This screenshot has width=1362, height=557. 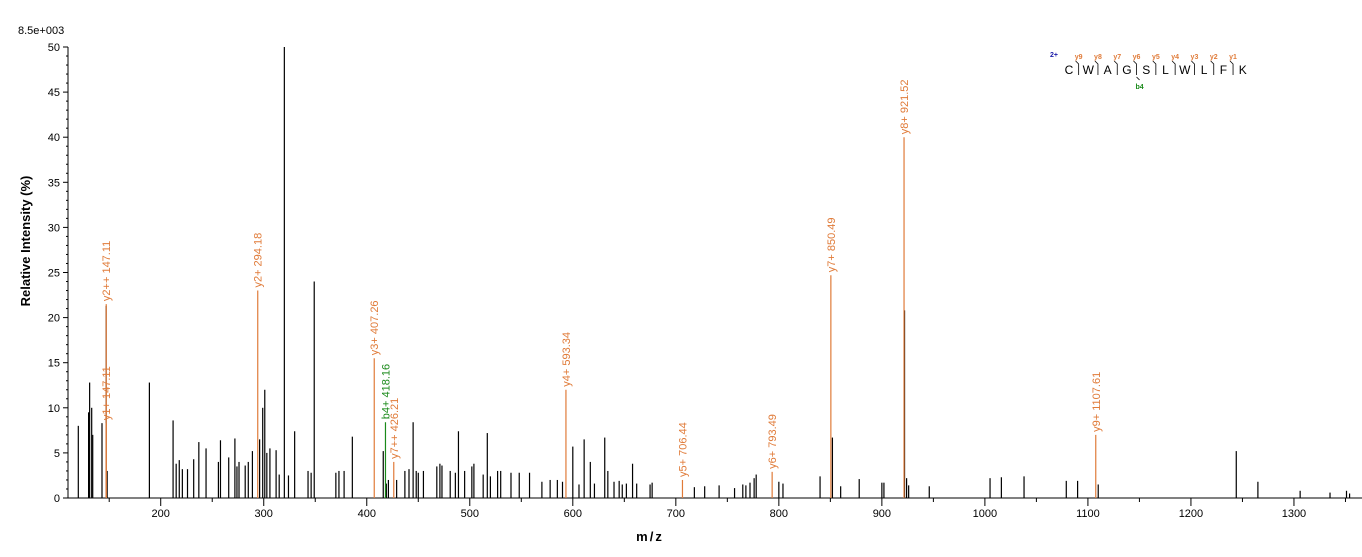 What do you see at coordinates (1191, 514) in the screenshot?
I see `x-tick-label: 1200` at bounding box center [1191, 514].